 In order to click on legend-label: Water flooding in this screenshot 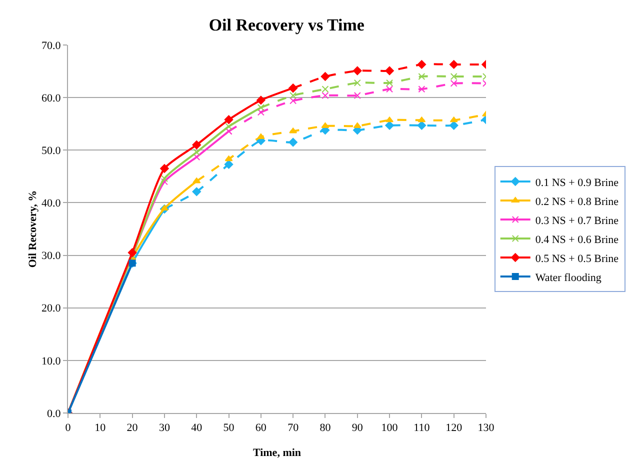, I will do `click(568, 278)`.